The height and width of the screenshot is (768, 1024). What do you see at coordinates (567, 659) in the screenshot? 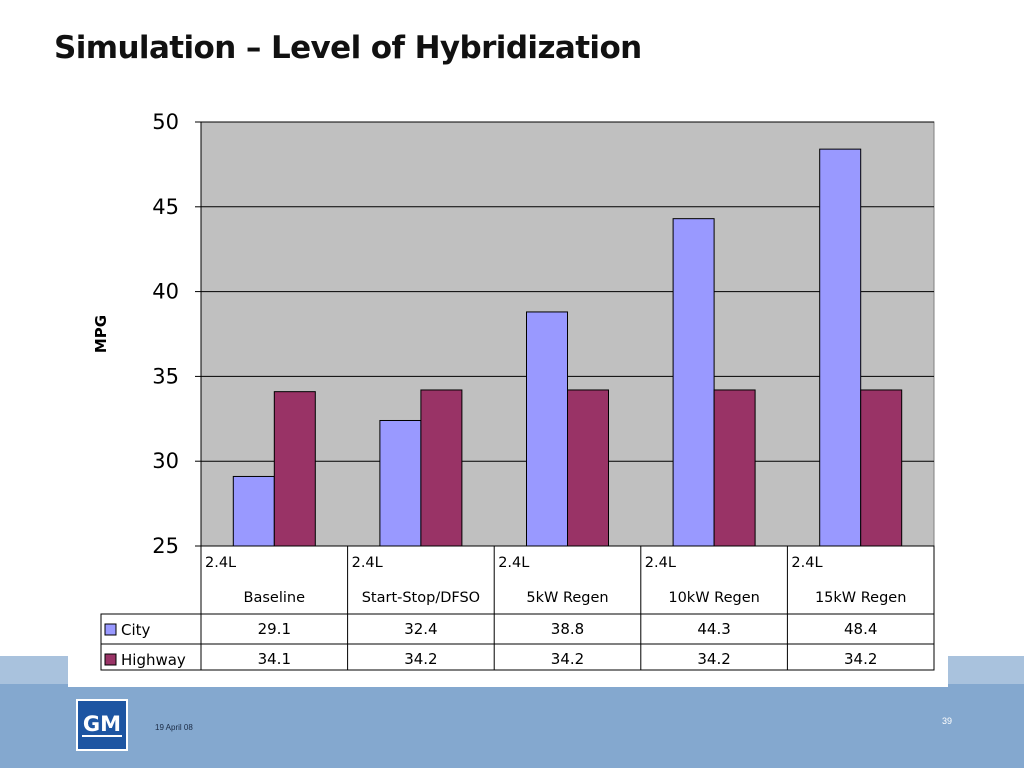
I see `value-highway-2: 34.2` at bounding box center [567, 659].